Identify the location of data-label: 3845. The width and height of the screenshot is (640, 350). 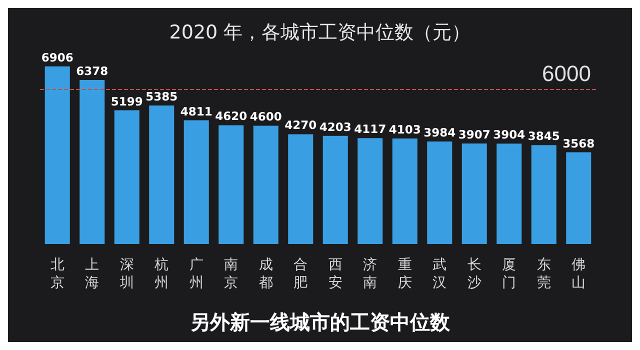
(544, 136).